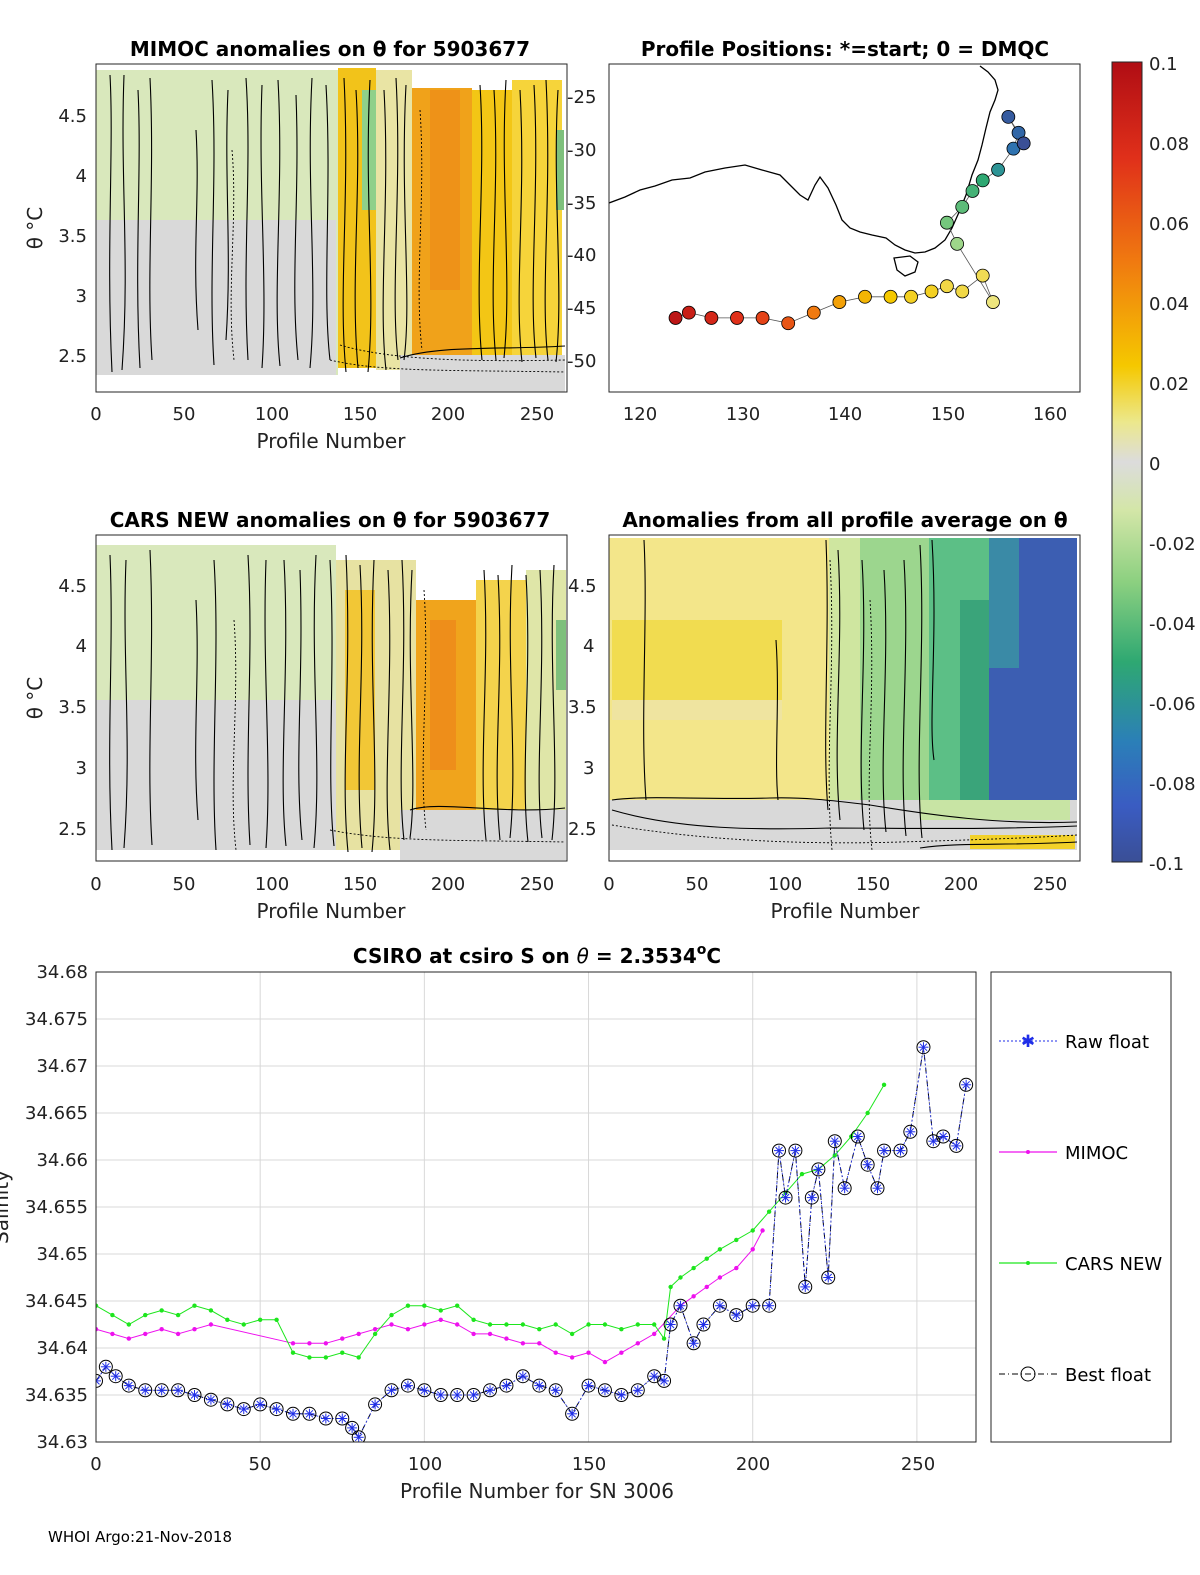  I want to click on legend-entry-best-float: Best float, so click(1075, 1375).